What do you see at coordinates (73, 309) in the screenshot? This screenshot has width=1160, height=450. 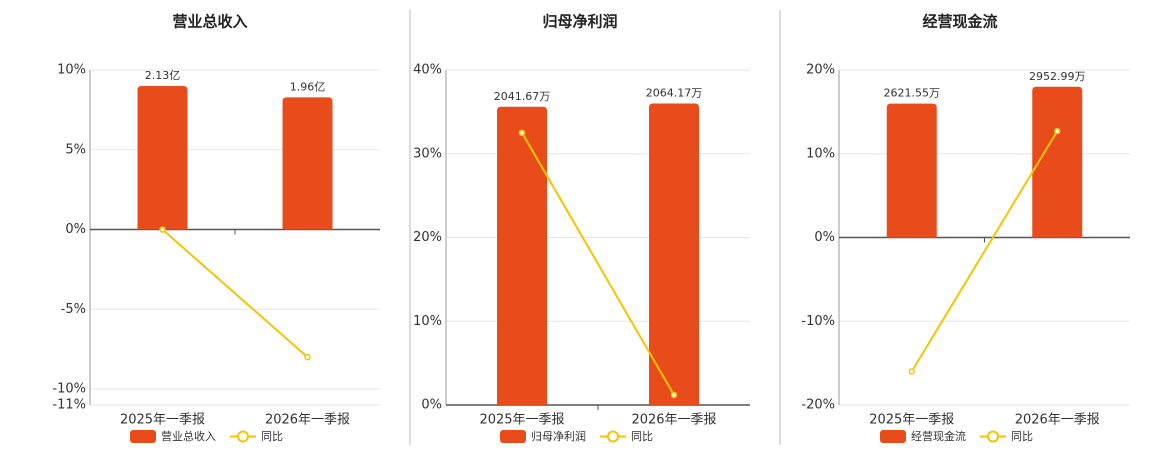 I see `y-tick-label: -5%` at bounding box center [73, 309].